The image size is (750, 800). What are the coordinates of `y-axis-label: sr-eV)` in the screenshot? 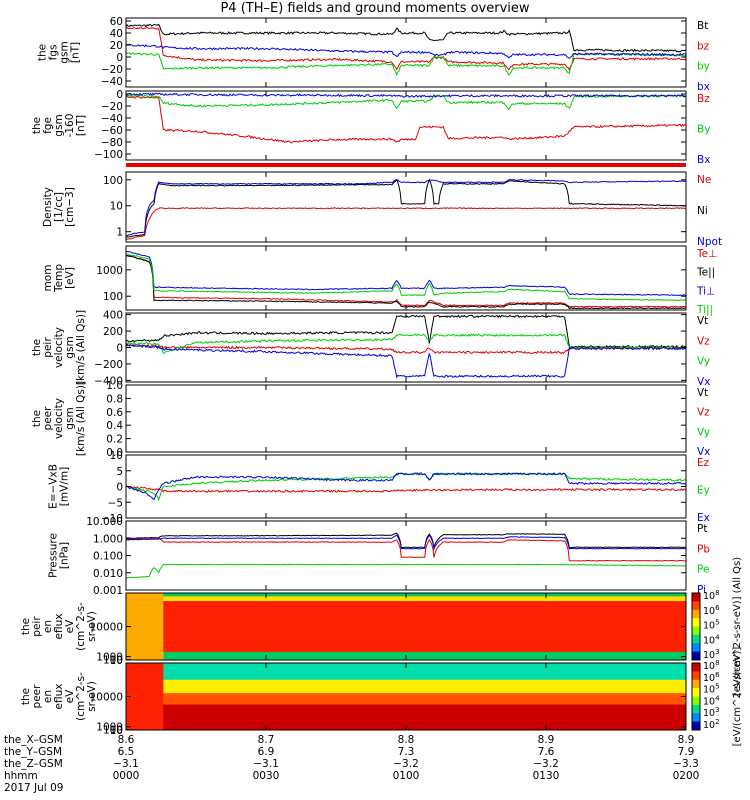 It's located at (92, 626).